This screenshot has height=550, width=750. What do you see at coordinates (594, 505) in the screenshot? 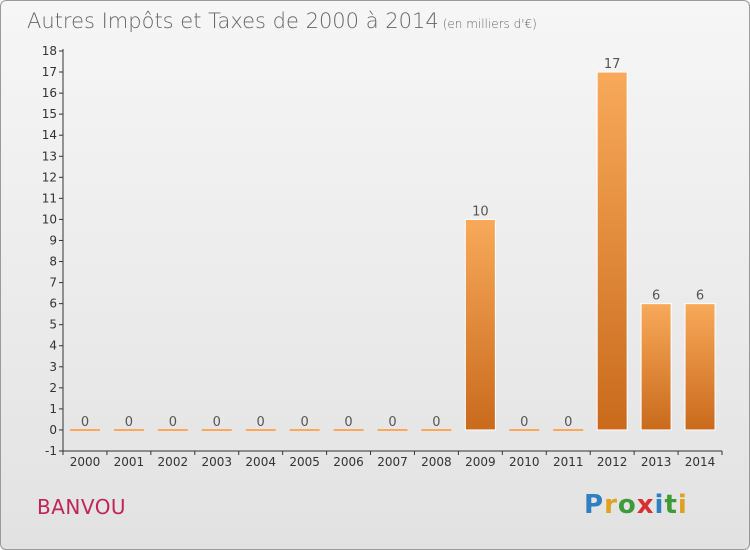
I see `logo-letter: P` at bounding box center [594, 505].